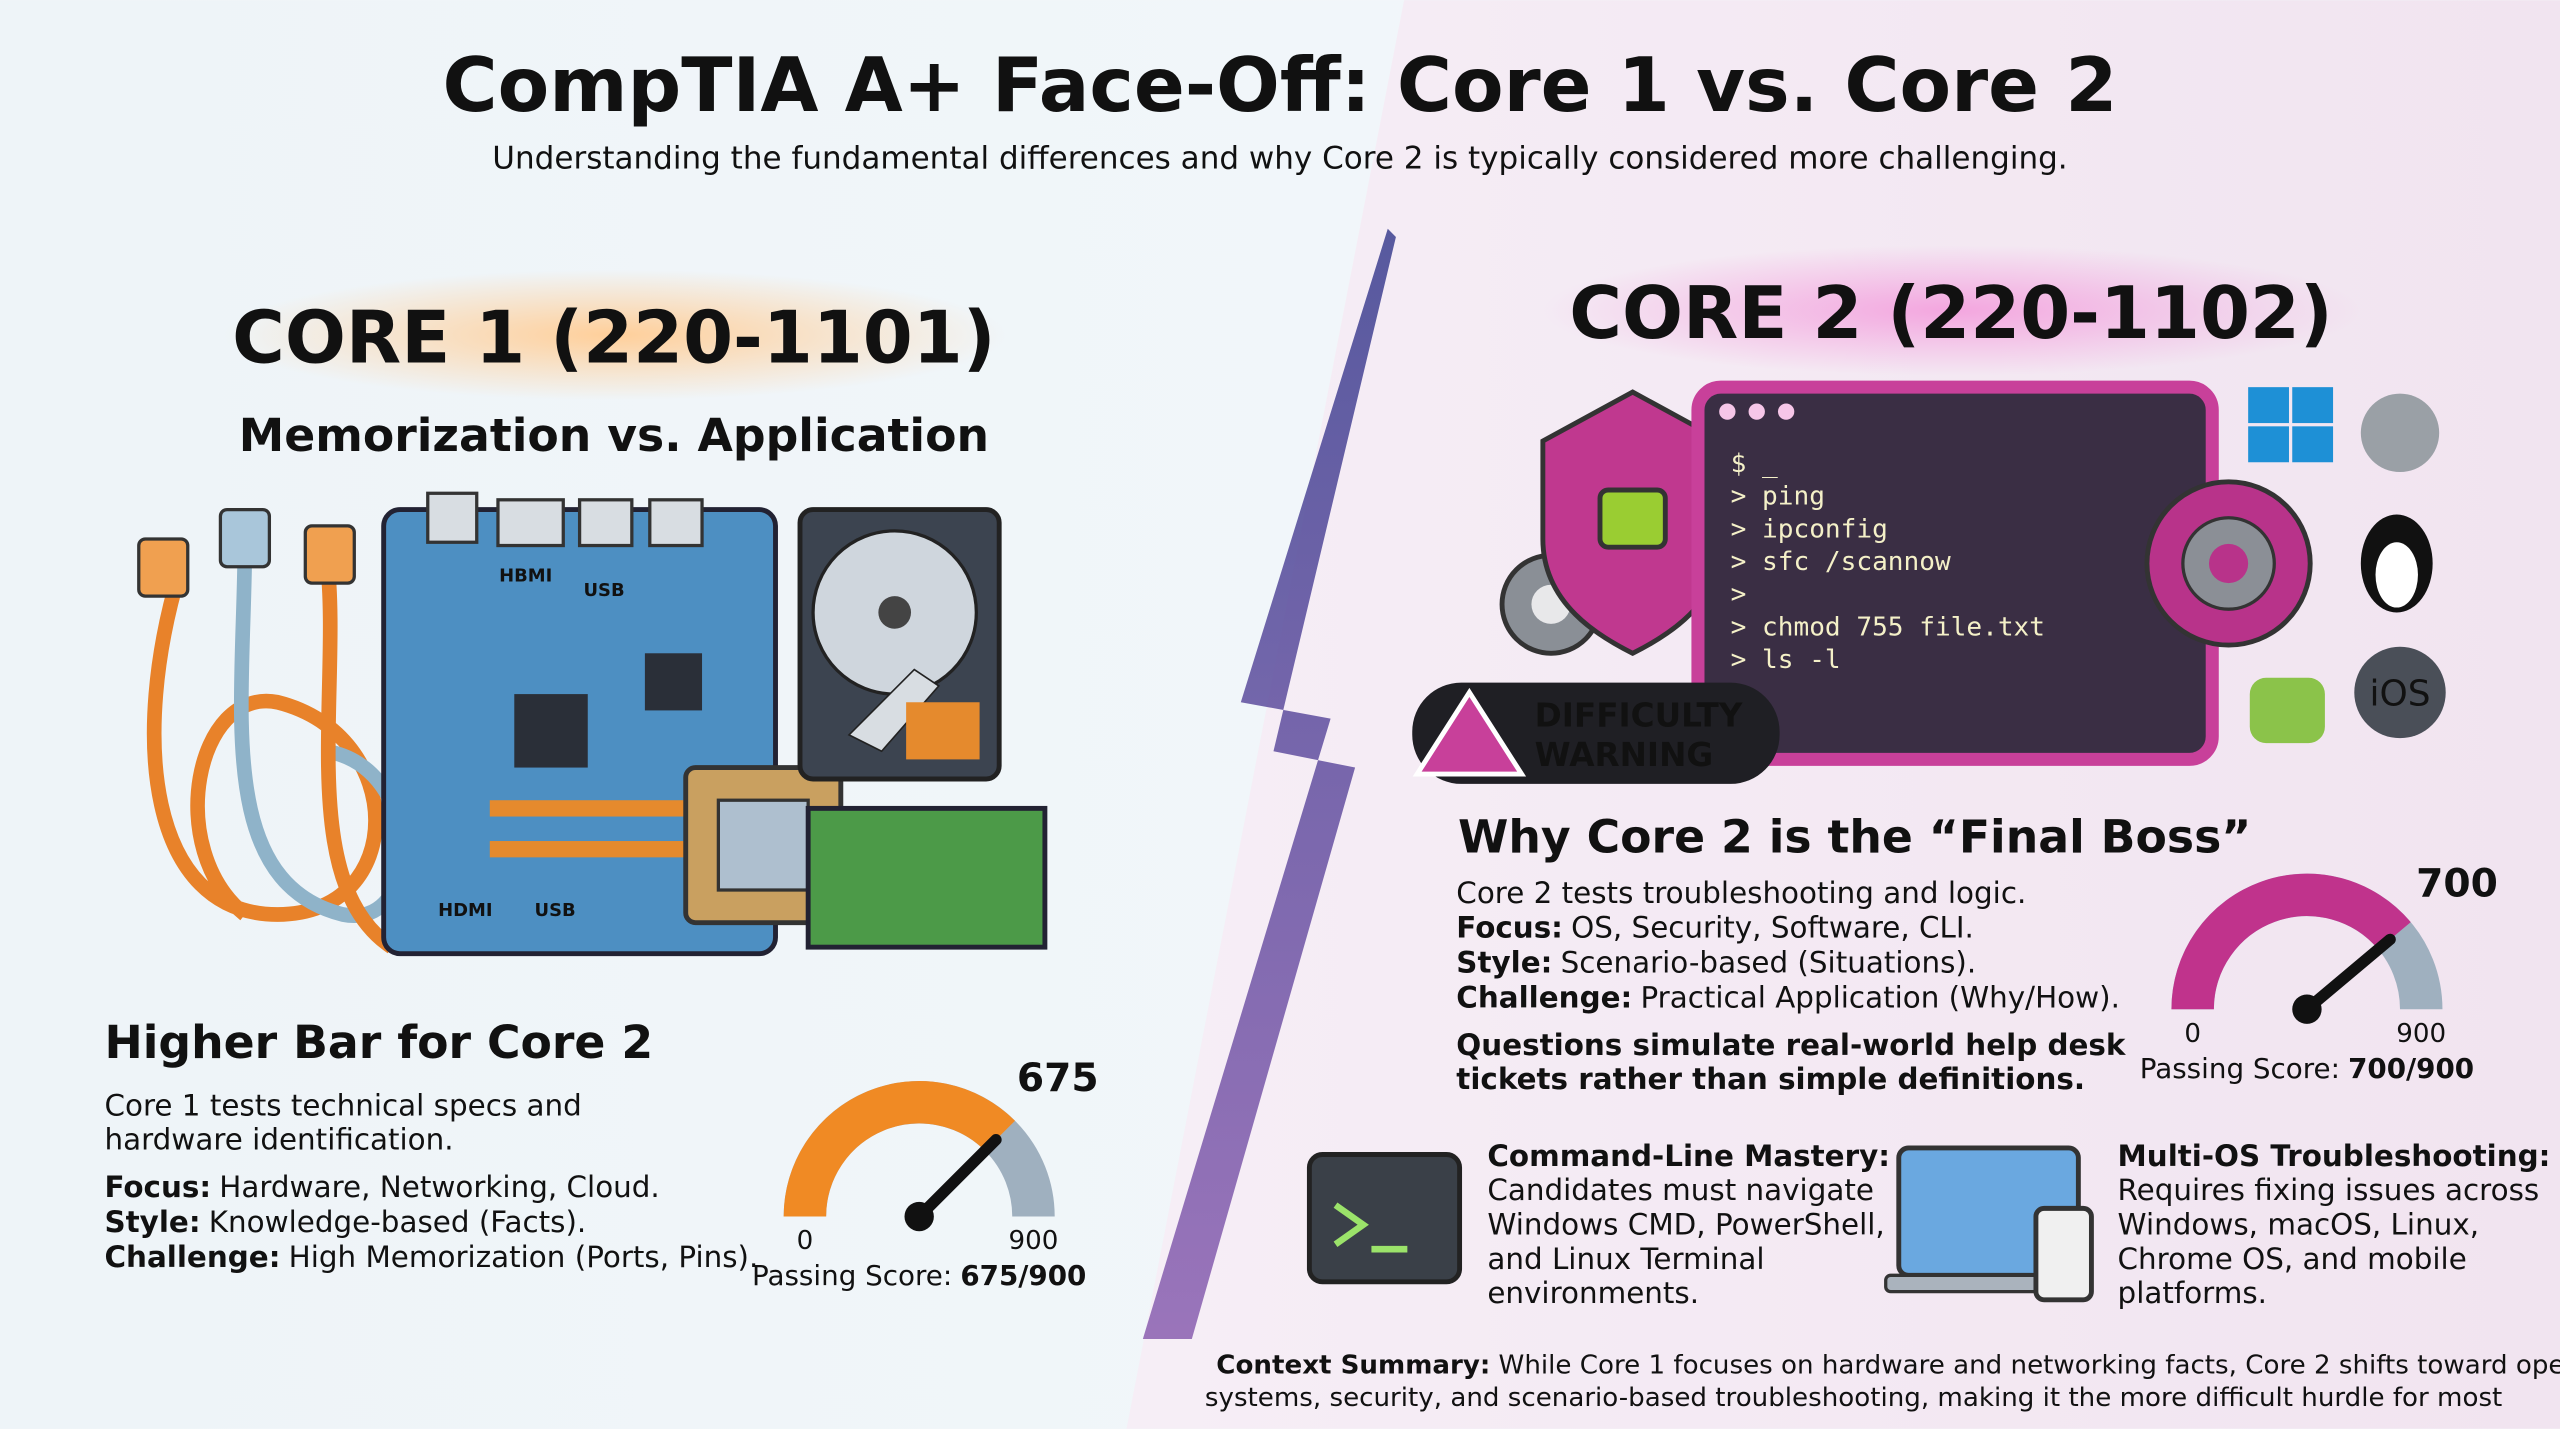 The width and height of the screenshot is (2560, 1429). What do you see at coordinates (1280, 85) in the screenshot?
I see `title: CompTIA A+ Face-Off: Core 1 vs. Core 2` at bounding box center [1280, 85].